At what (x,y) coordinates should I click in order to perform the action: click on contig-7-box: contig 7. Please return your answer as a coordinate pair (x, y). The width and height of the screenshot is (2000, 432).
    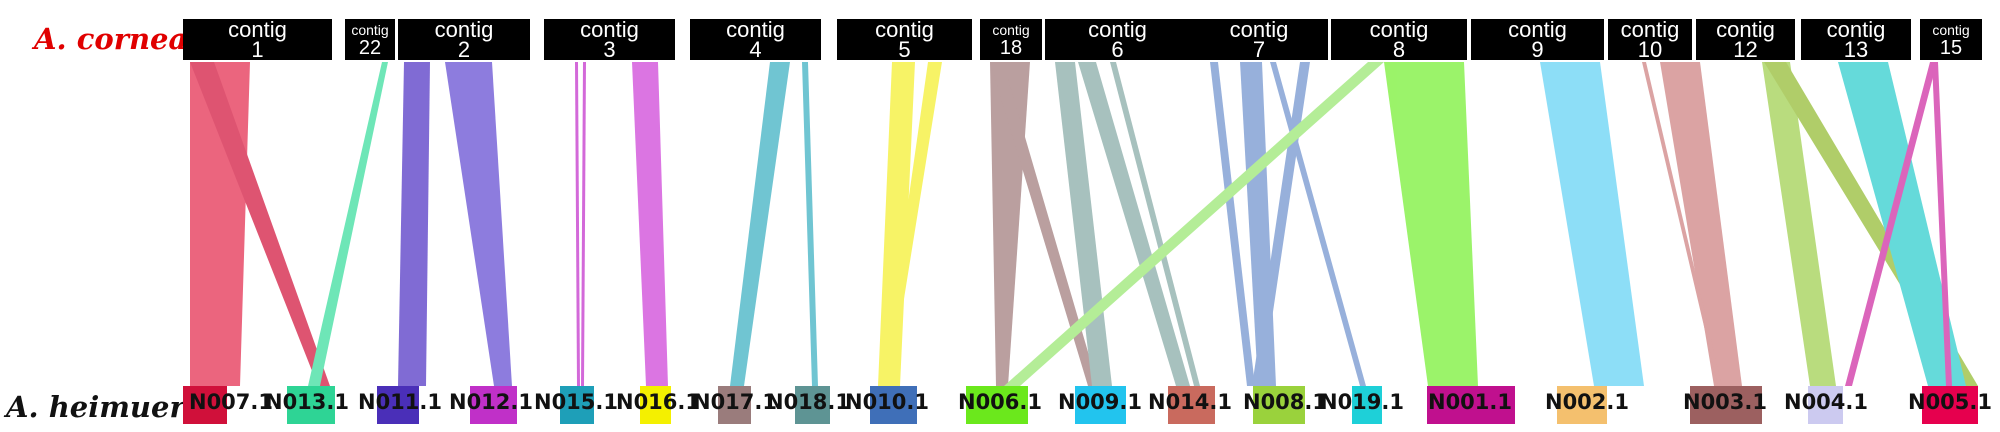
    Looking at the image, I should click on (1259, 39).